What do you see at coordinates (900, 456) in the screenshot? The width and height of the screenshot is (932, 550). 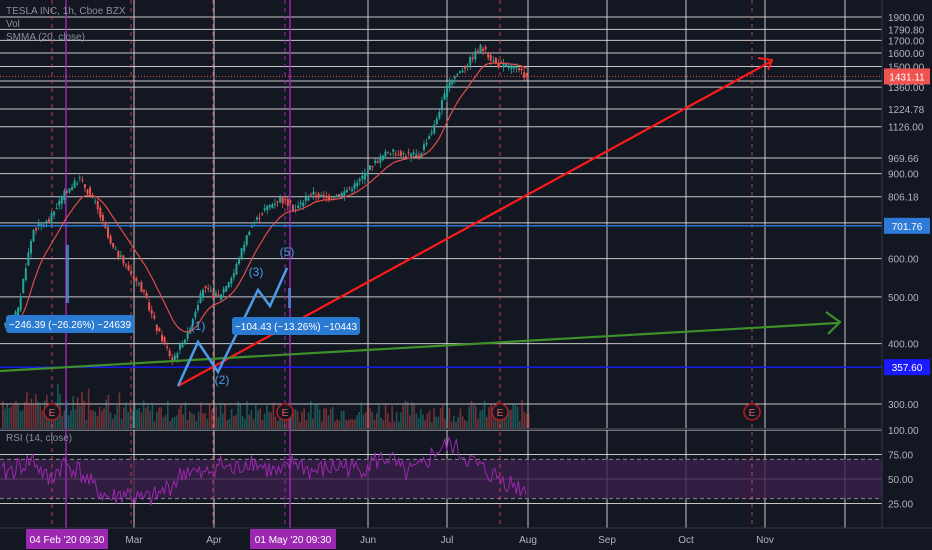 I see `rsi-tick-label: 75.00` at bounding box center [900, 456].